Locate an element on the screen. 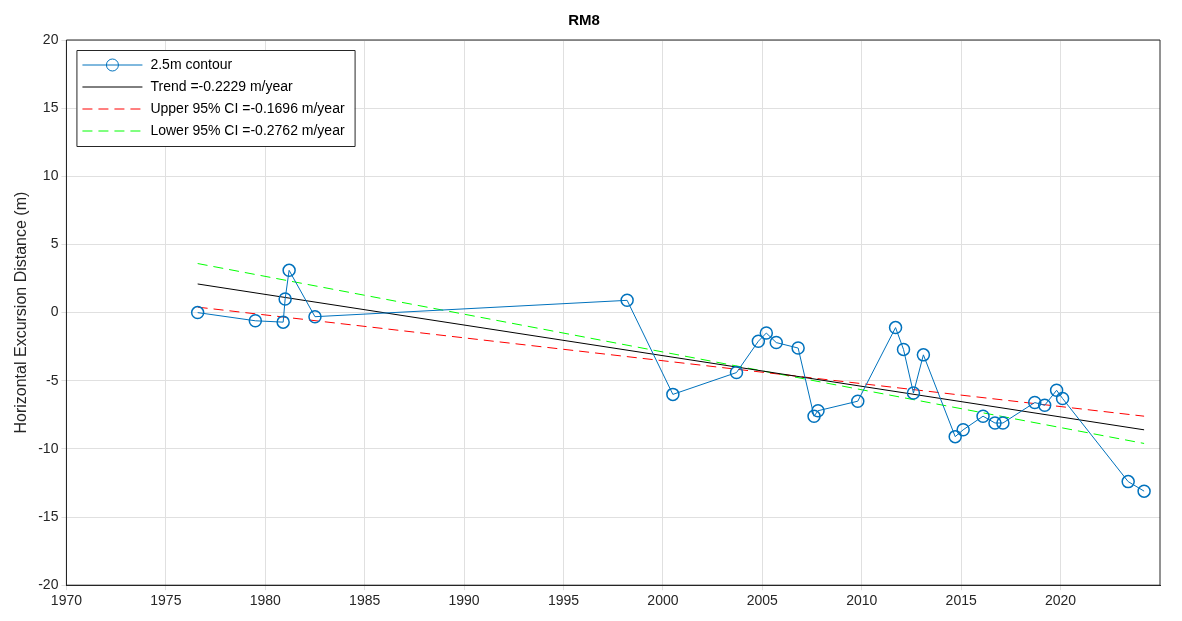 Image resolution: width=1182 pixels, height=621 pixels. y-tick-label: 15 is located at coordinates (50, 107).